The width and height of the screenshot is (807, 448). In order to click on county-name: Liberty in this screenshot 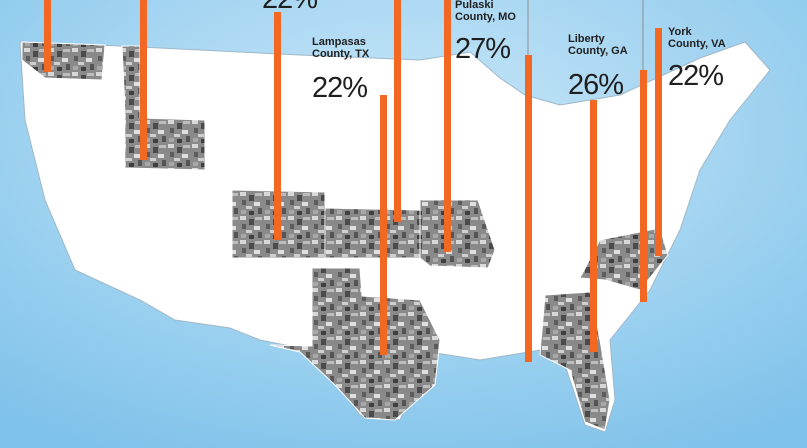, I will do `click(587, 39)`.